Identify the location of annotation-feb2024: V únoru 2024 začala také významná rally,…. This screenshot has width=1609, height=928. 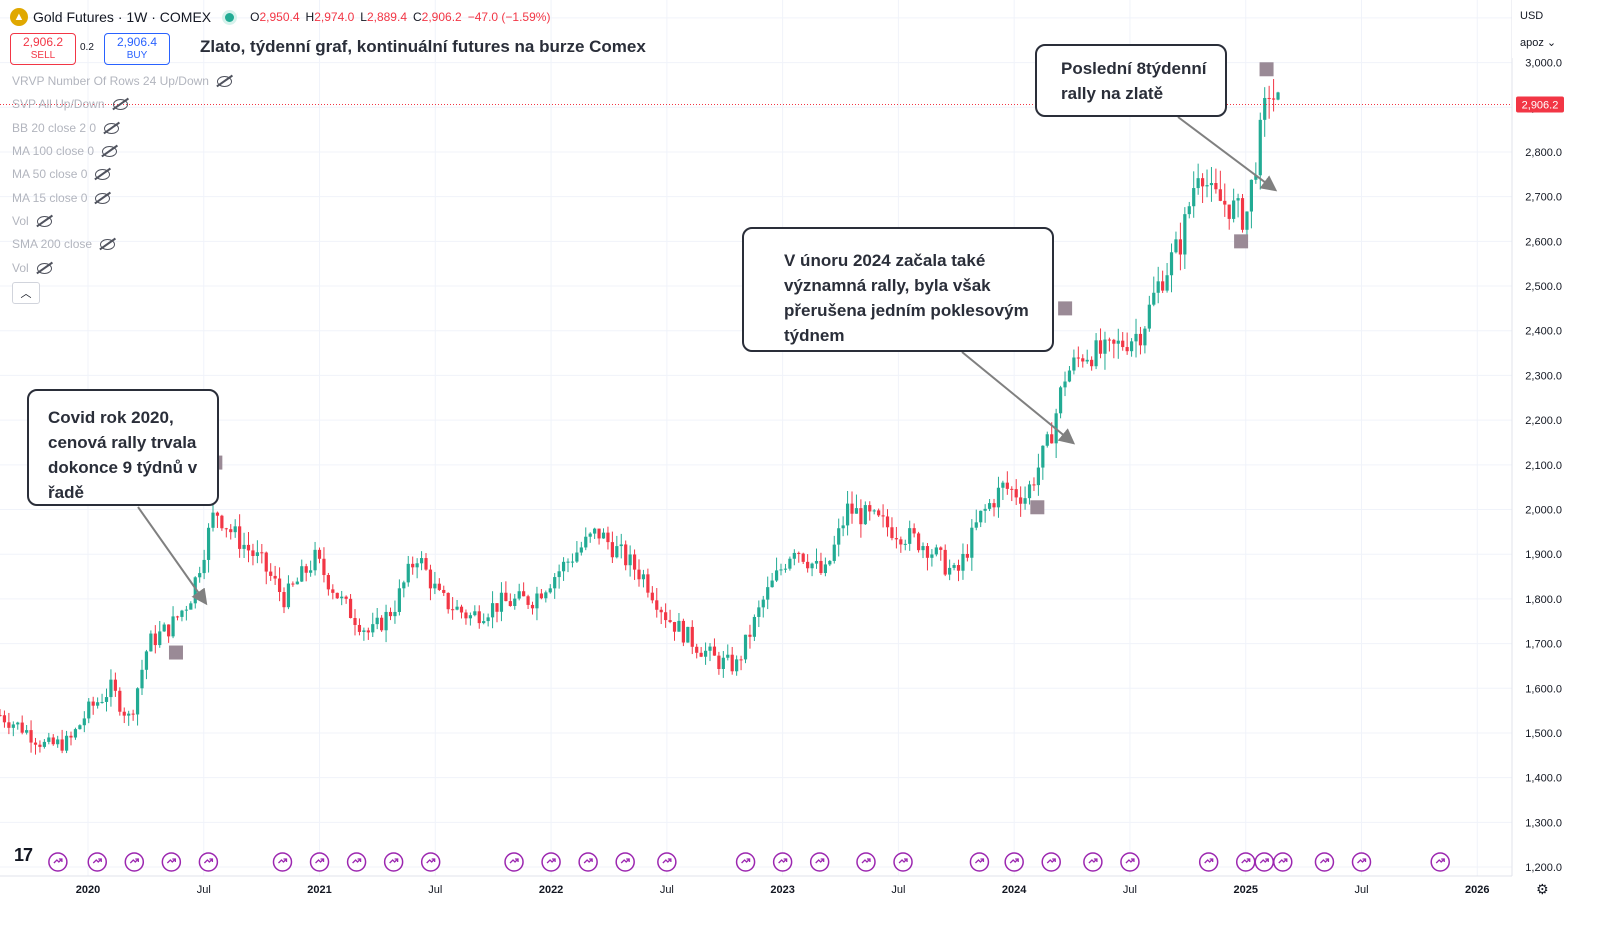
(898, 289).